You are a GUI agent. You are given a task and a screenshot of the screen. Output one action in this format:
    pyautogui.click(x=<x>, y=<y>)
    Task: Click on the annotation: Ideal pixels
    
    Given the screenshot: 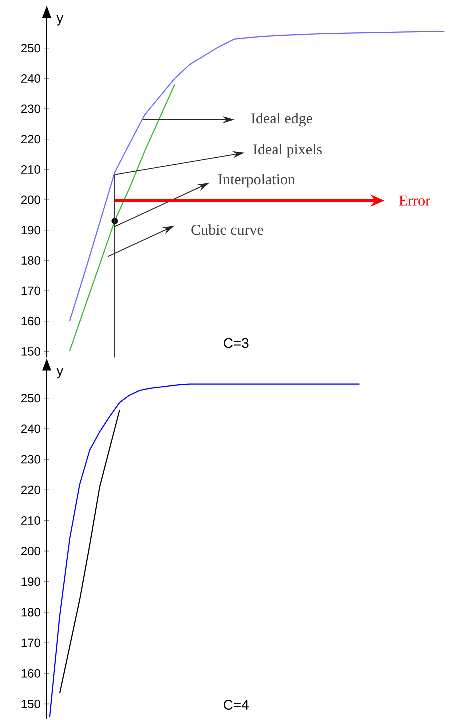 What is the action you would take?
    pyautogui.click(x=288, y=151)
    